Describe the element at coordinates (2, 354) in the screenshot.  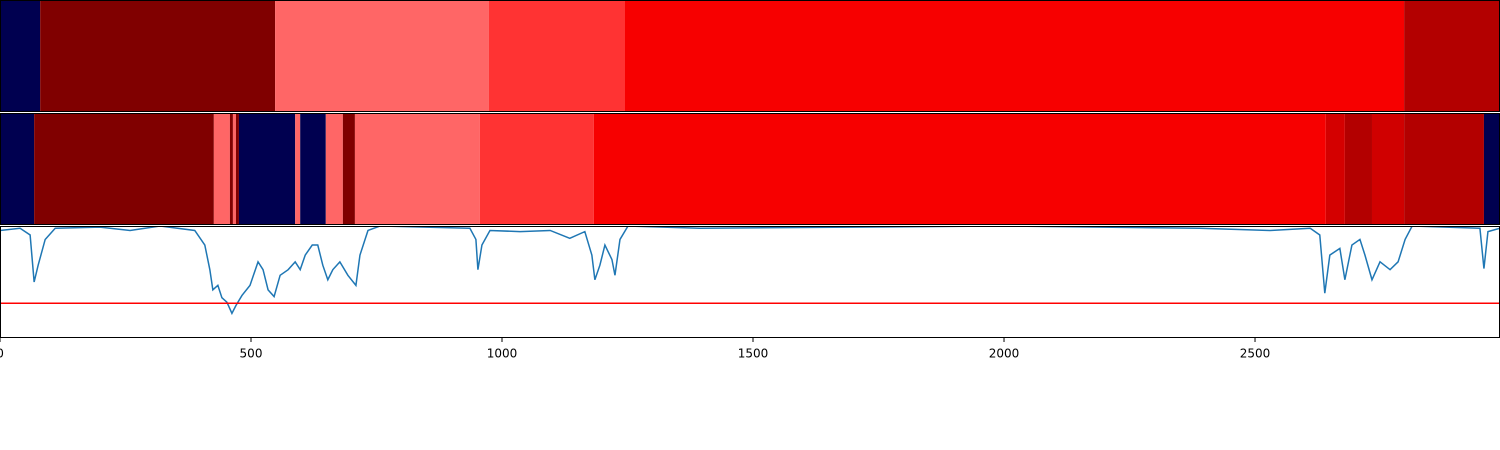
I see `x-tick-label: 0` at that location.